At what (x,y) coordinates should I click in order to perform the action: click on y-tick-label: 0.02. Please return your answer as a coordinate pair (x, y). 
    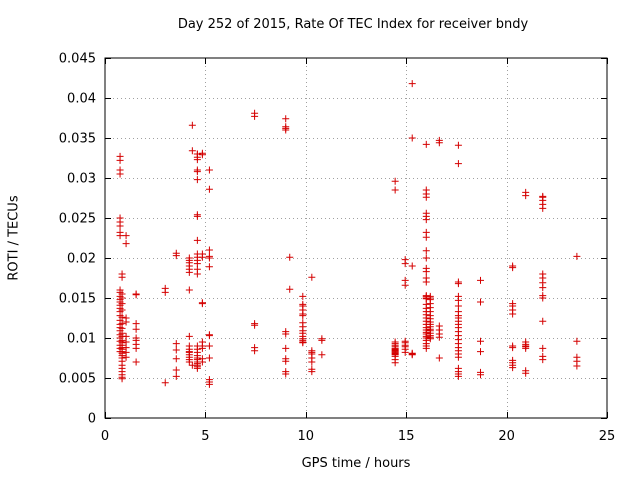
    Looking at the image, I should click on (81, 259).